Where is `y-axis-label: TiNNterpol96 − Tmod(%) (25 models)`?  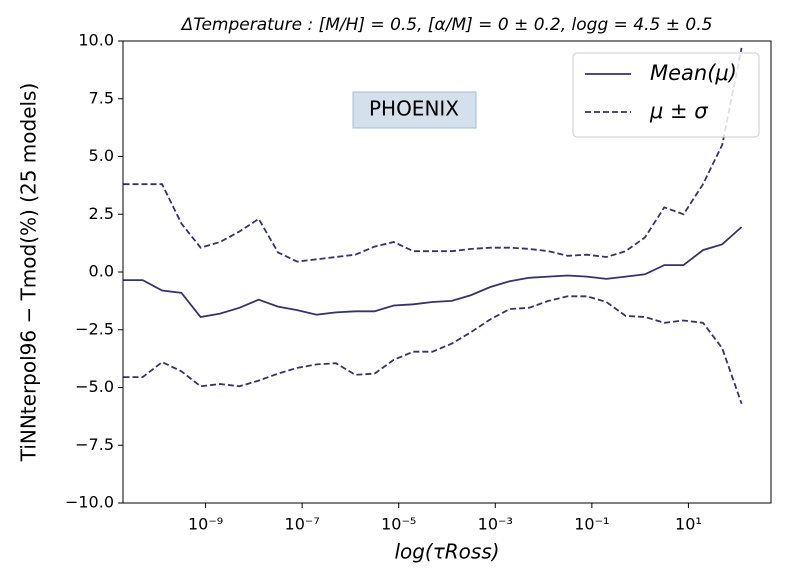
y-axis-label: TiNNterpol96 − Tmod(%) (25 models) is located at coordinates (29, 273).